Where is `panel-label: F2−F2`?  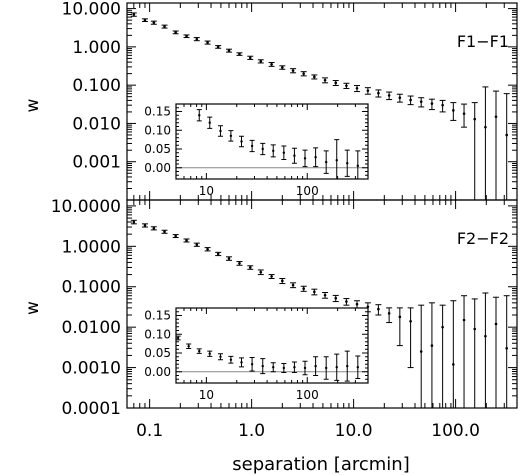
panel-label: F2−F2 is located at coordinates (483, 238).